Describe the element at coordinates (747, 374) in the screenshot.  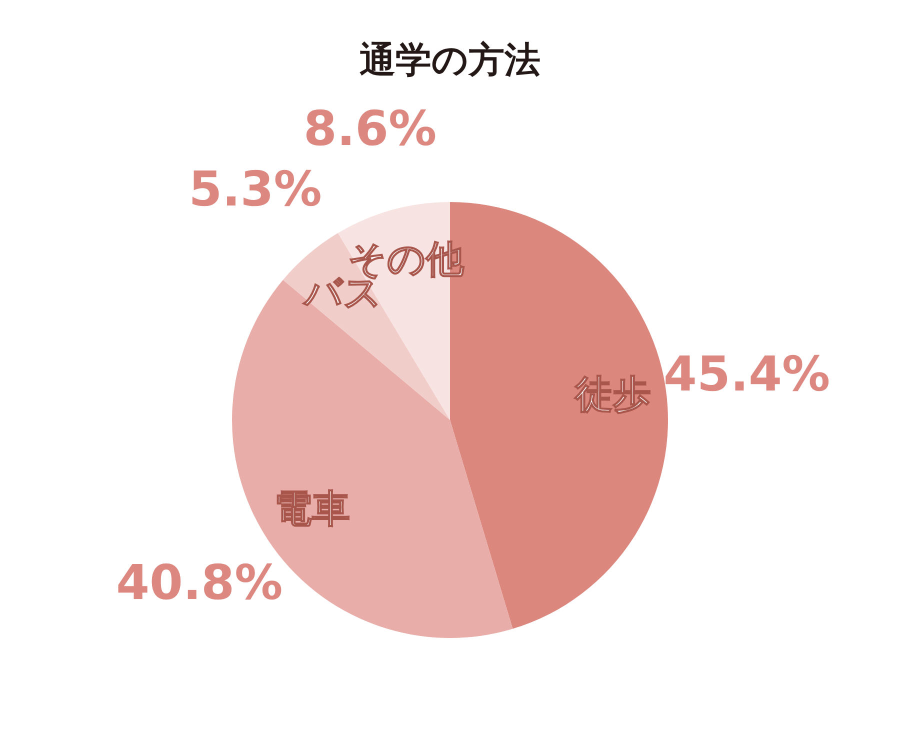
I see `data-label: 45.4%` at that location.